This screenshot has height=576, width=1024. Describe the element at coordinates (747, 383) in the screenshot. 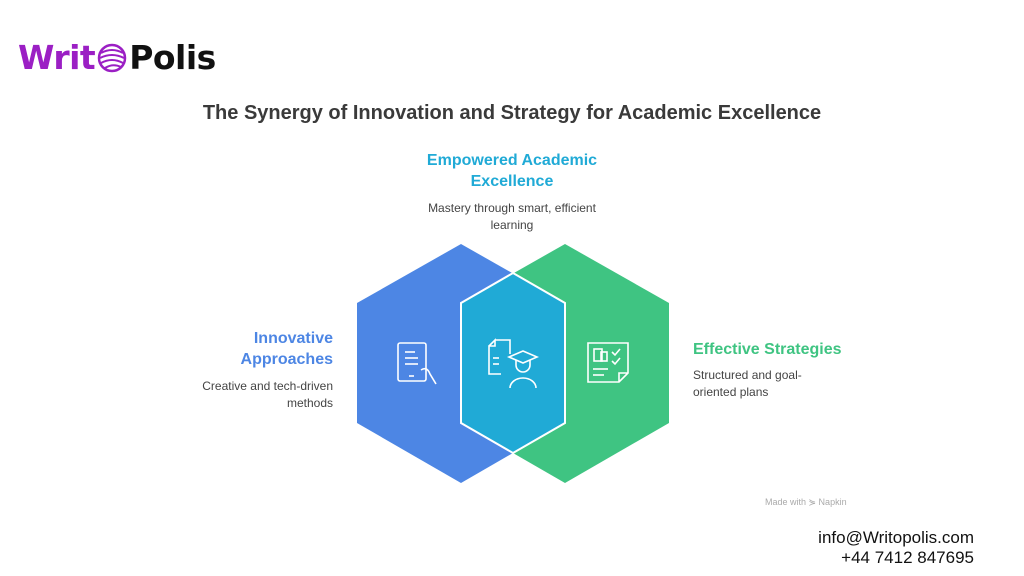

I see `right-description: Structured and goal-oriented plans` at that location.